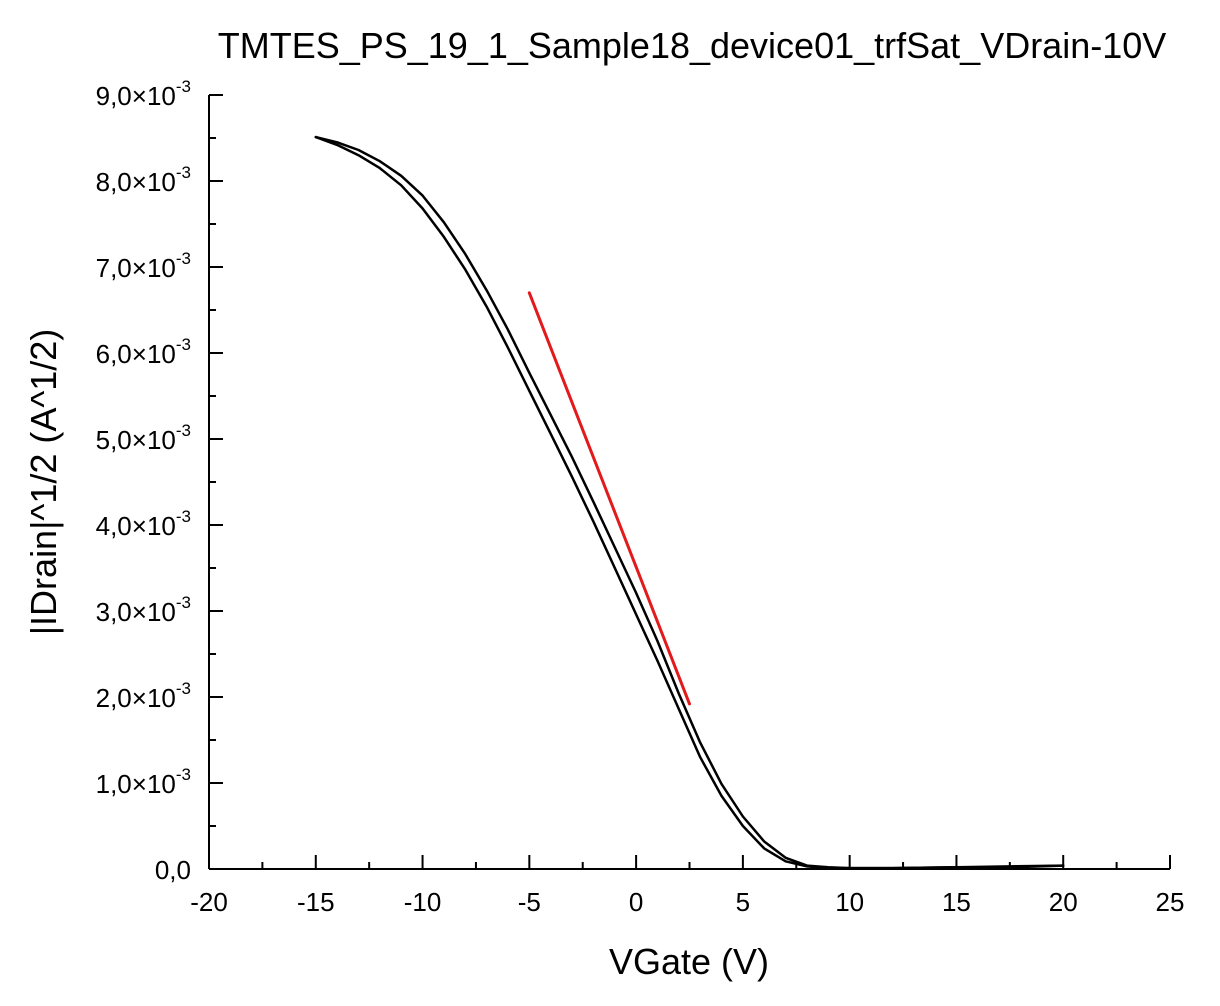  Describe the element at coordinates (316, 902) in the screenshot. I see `x-tick-label: -15` at that location.